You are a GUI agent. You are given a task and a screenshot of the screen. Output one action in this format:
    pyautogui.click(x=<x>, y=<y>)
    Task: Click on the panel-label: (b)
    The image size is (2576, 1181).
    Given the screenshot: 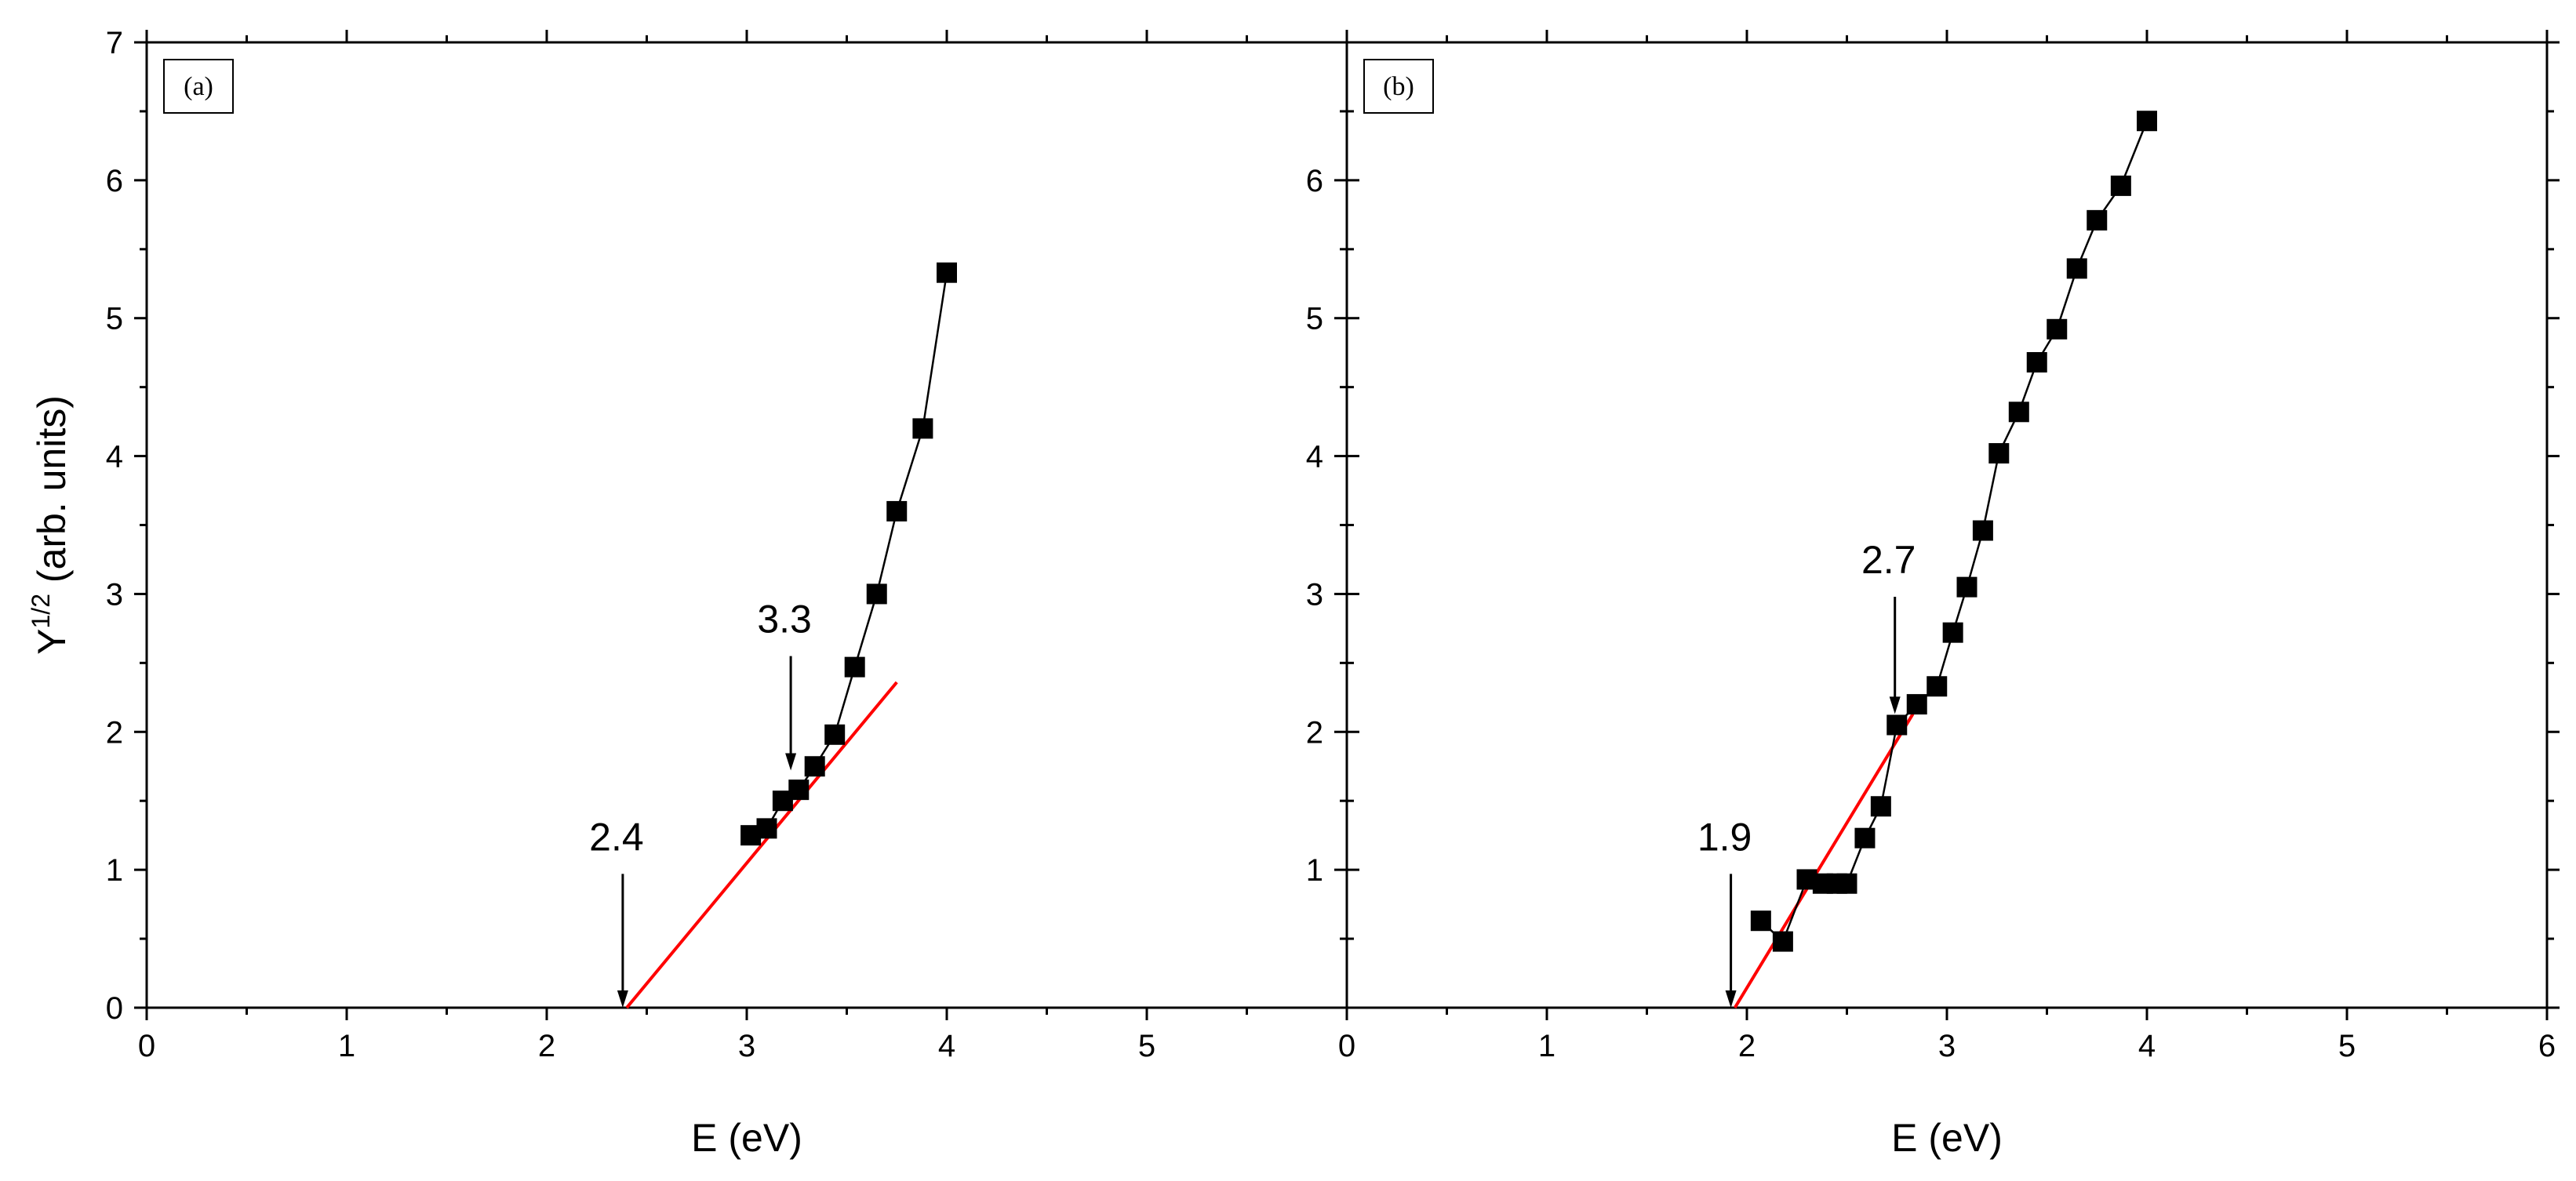 What is the action you would take?
    pyautogui.click(x=1398, y=86)
    